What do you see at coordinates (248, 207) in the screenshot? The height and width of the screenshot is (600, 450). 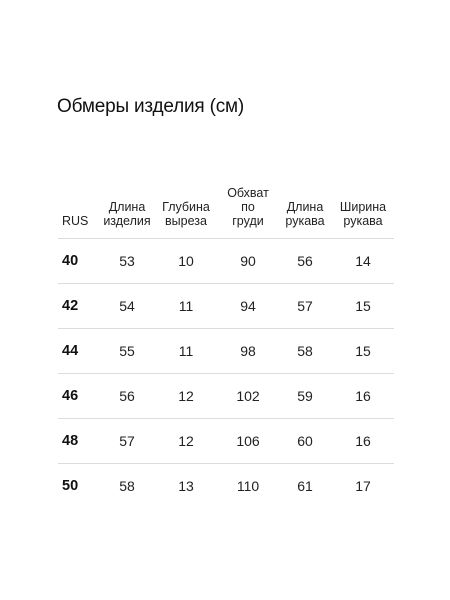 I see `header-chest-girth: Обхват по груди` at bounding box center [248, 207].